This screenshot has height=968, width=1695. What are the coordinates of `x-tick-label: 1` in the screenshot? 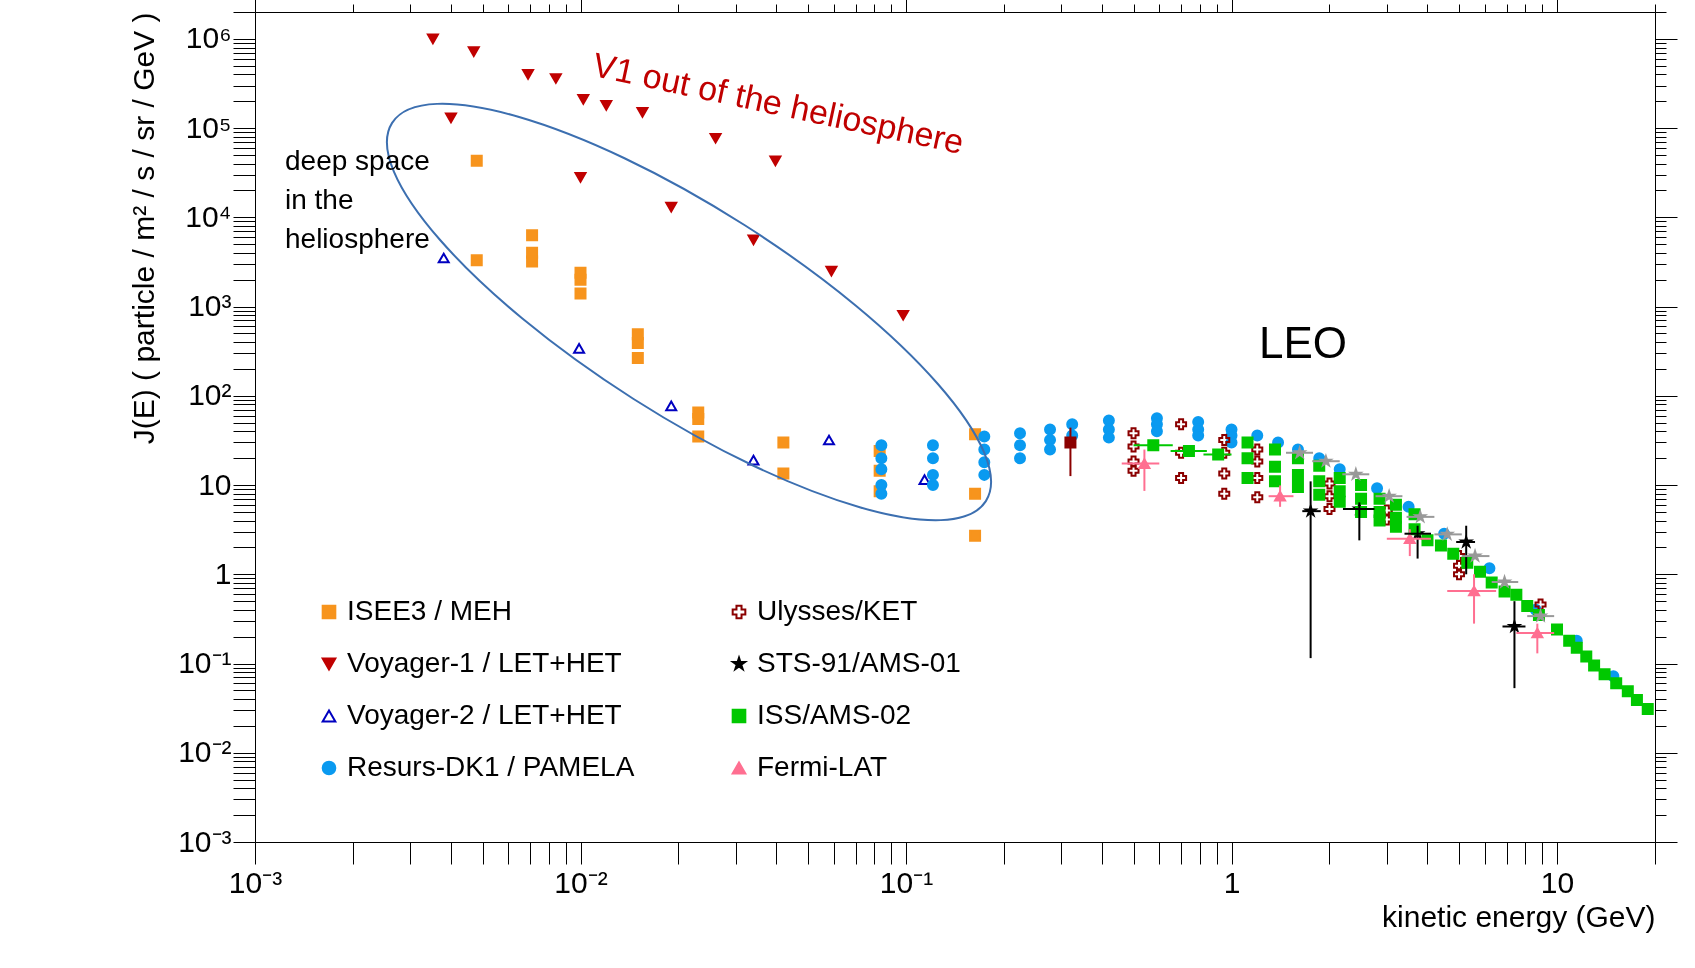 It's located at (1232, 882).